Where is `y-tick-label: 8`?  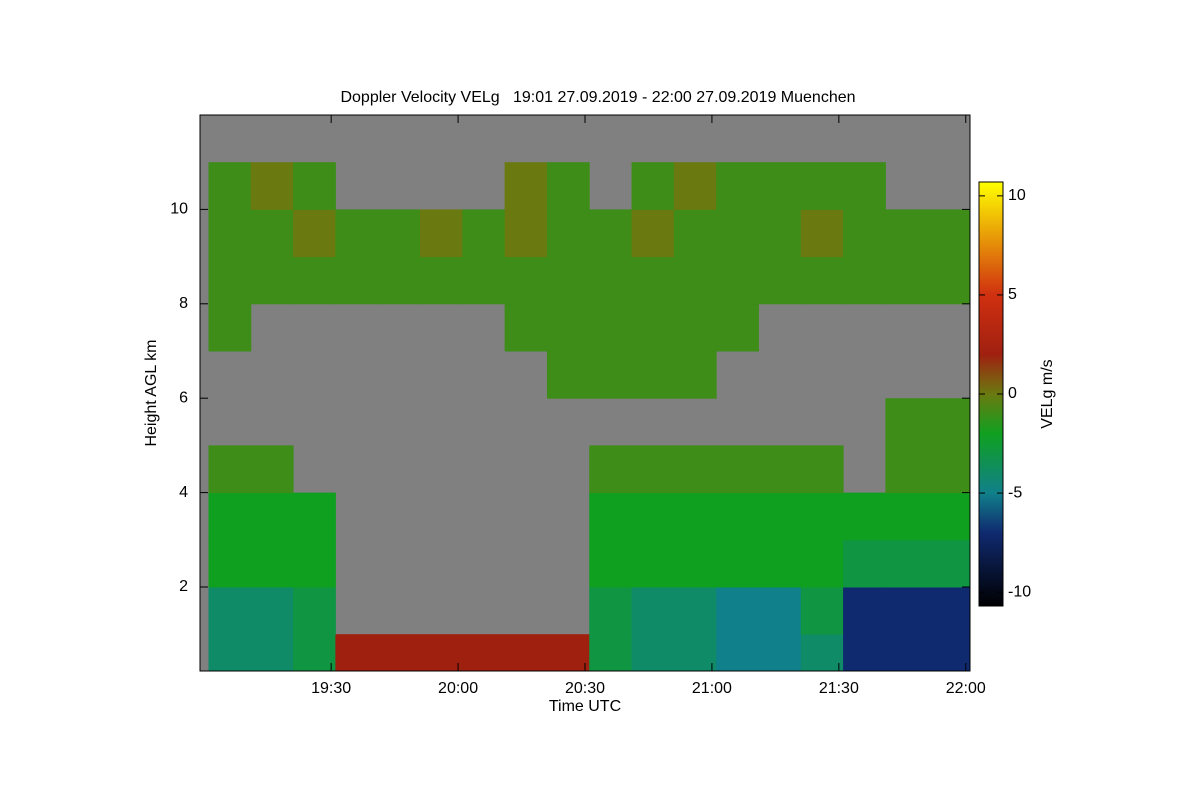
y-tick-label: 8 is located at coordinates (183, 303).